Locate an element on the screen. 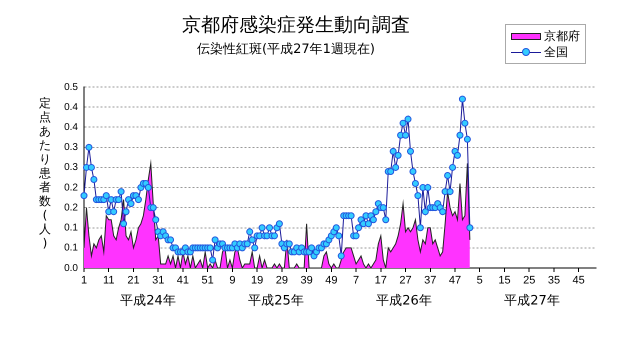 This screenshot has height=347, width=631. text: 平成24年 is located at coordinates (148, 300).